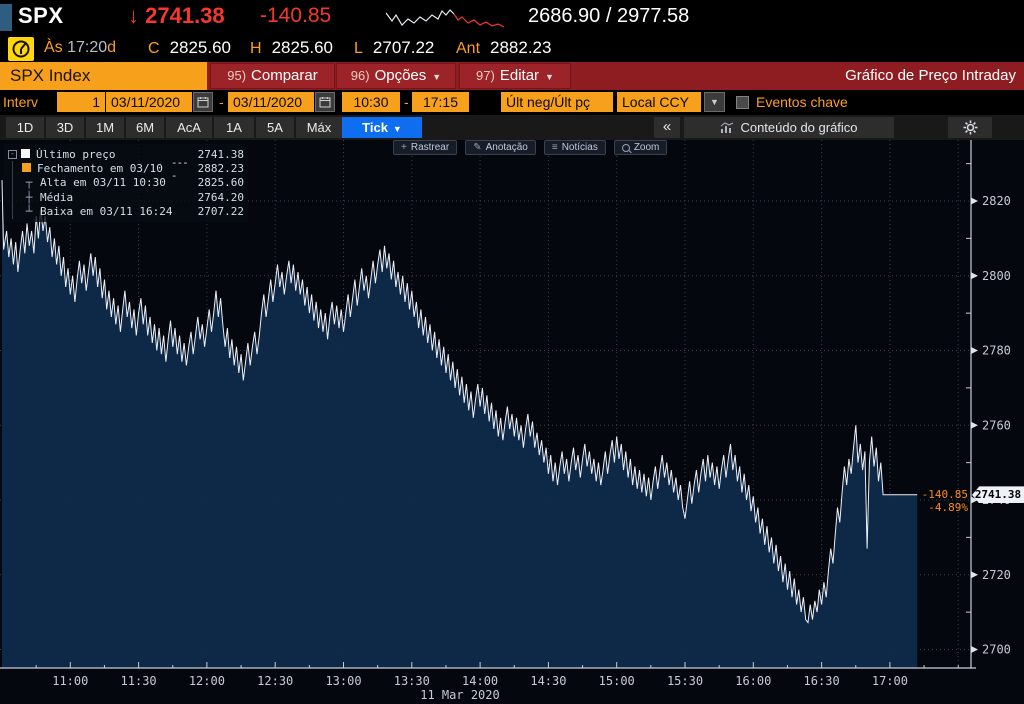 This screenshot has height=704, width=1024. Describe the element at coordinates (659, 102) in the screenshot. I see `currency-select: Local CCY` at that location.